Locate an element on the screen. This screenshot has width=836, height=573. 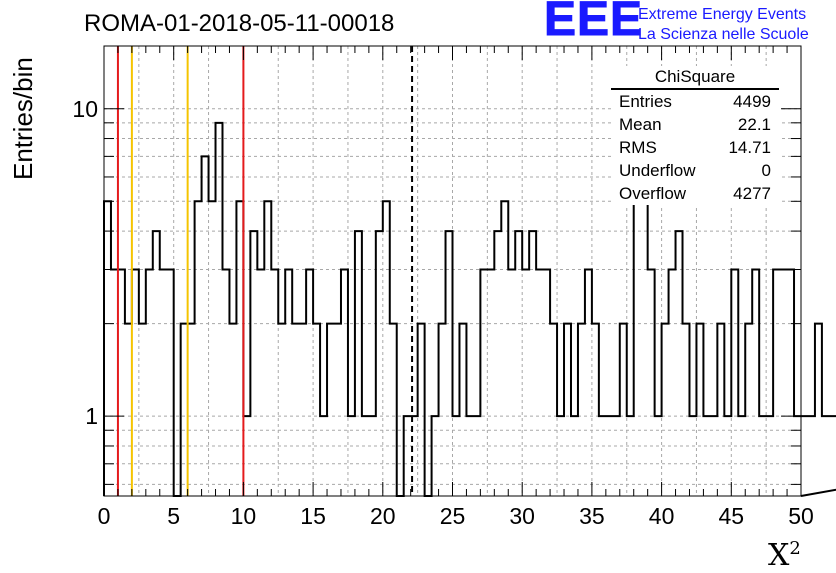
x-axis-label-base: X is located at coordinates (778, 555).